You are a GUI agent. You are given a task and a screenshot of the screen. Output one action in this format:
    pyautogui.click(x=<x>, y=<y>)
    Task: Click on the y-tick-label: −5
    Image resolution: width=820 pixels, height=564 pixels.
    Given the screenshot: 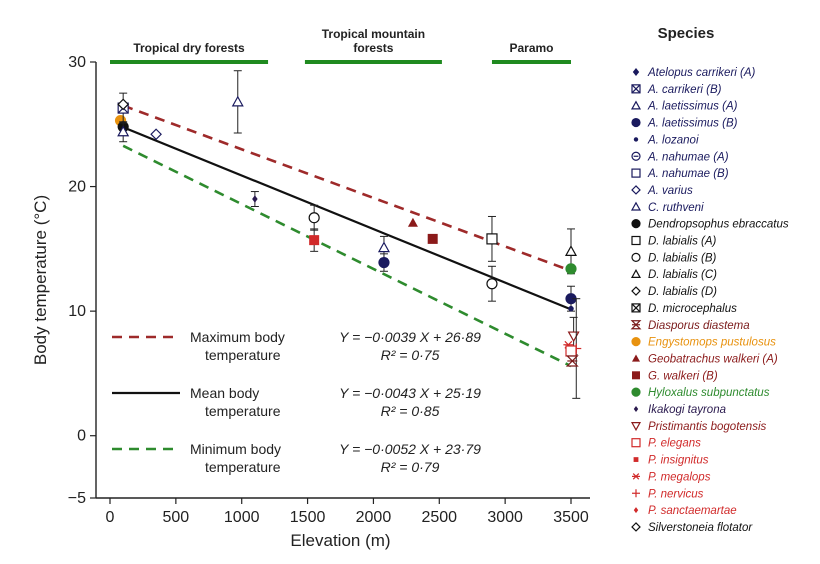 What is the action you would take?
    pyautogui.click(x=77, y=498)
    